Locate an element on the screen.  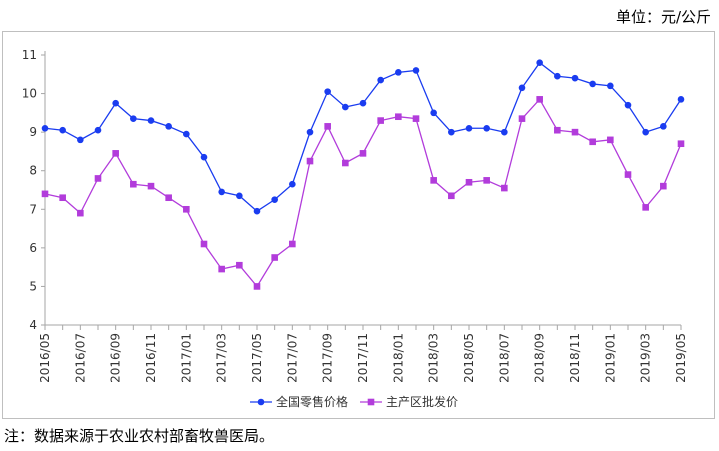
legend-retail-marker is located at coordinates (261, 402).